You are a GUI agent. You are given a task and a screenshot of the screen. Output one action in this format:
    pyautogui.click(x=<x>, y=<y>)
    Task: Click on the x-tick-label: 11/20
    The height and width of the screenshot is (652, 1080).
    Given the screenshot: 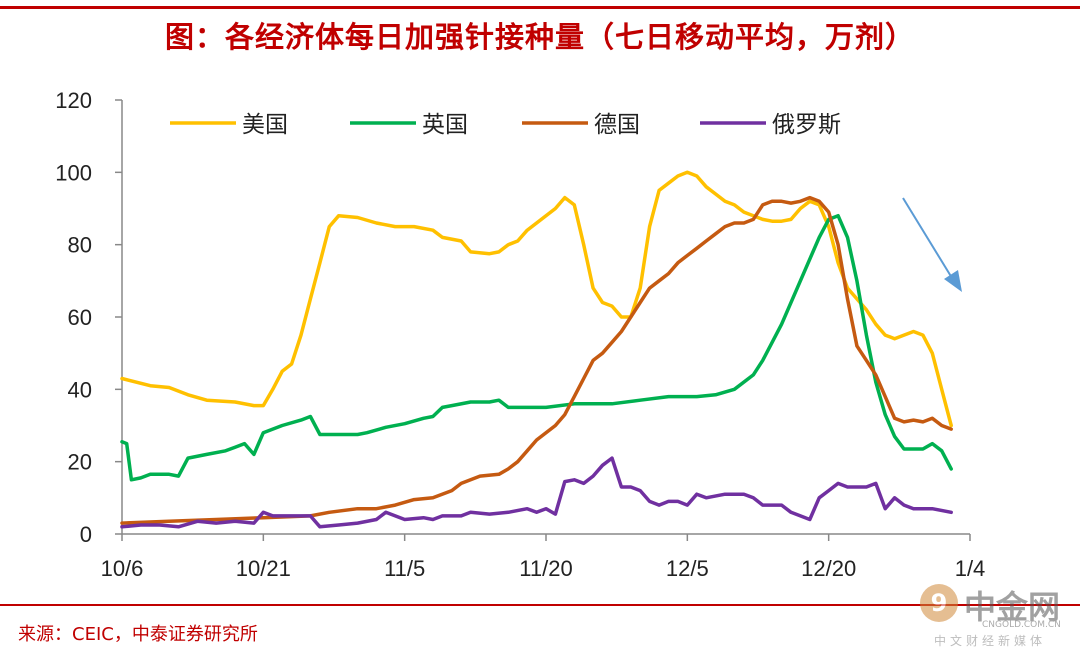 What is the action you would take?
    pyautogui.click(x=545, y=568)
    